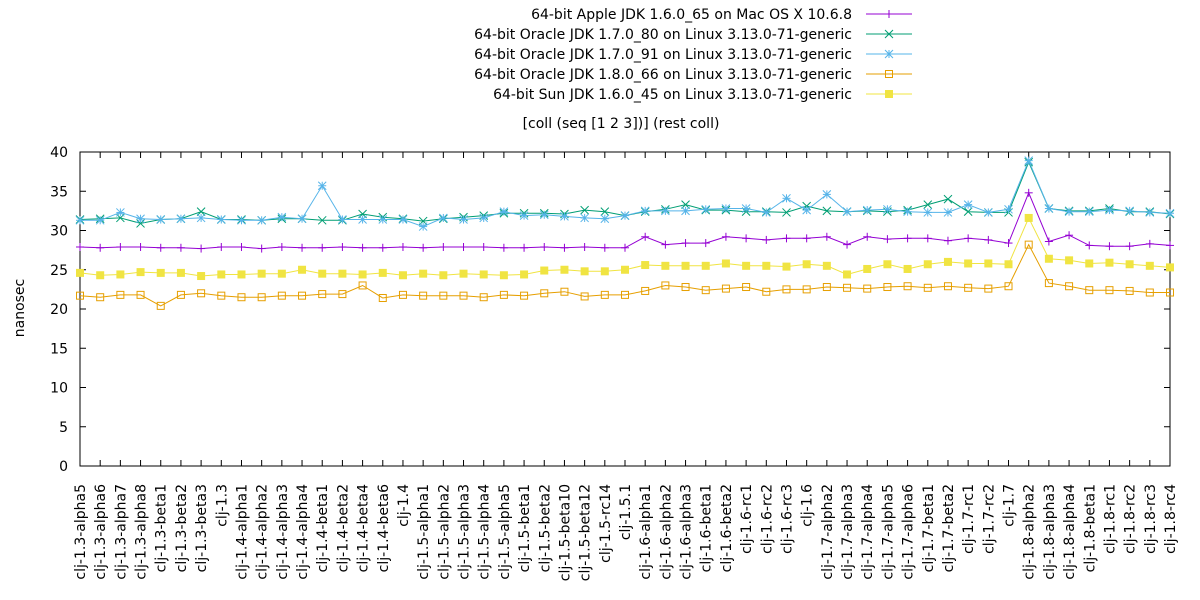 Image resolution: width=1200 pixels, height=600 pixels. What do you see at coordinates (889, 34) in the screenshot?
I see `legend-marker` at bounding box center [889, 34].